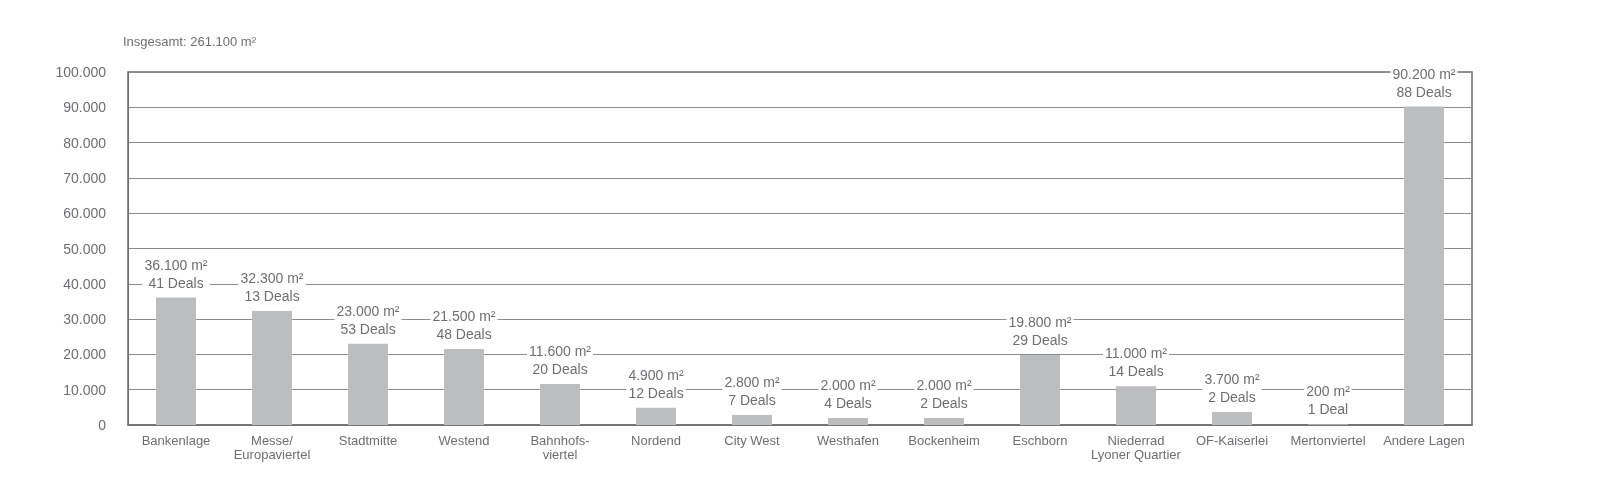  I want to click on data-label: 2.000 m² 4 Deals, so click(848, 393).